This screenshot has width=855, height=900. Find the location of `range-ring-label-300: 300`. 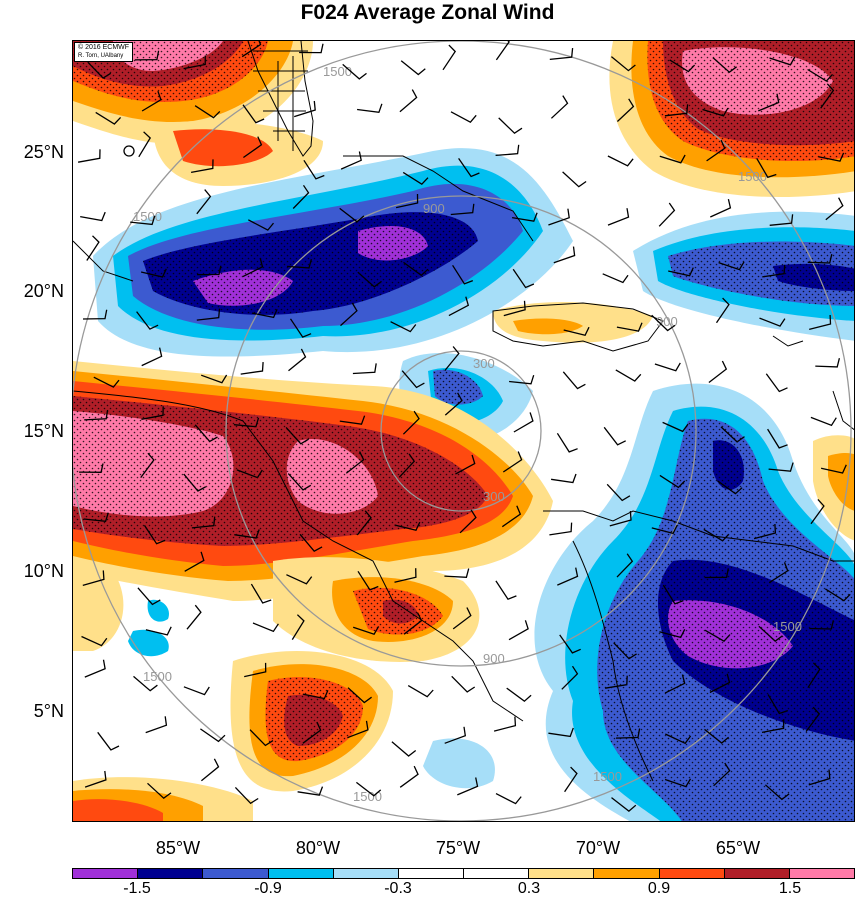

range-ring-label-300: 300 is located at coordinates (484, 363).